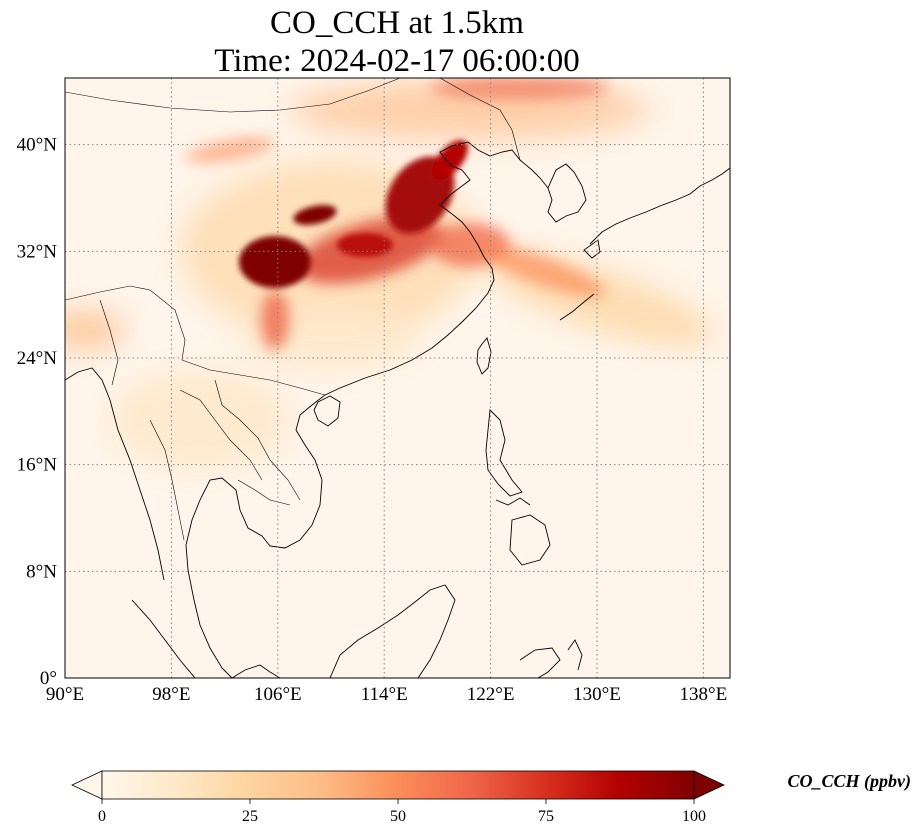  What do you see at coordinates (577, 307) in the screenshot?
I see `coastline-ryukyu` at bounding box center [577, 307].